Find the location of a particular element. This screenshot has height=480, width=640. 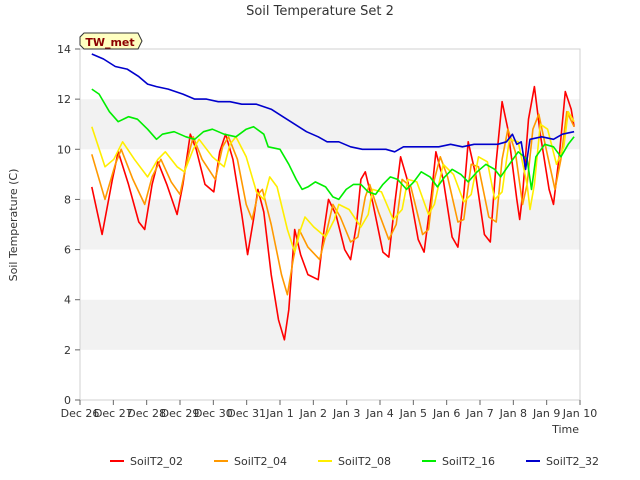

legend-label: SoilT2_32 is located at coordinates (572, 461).